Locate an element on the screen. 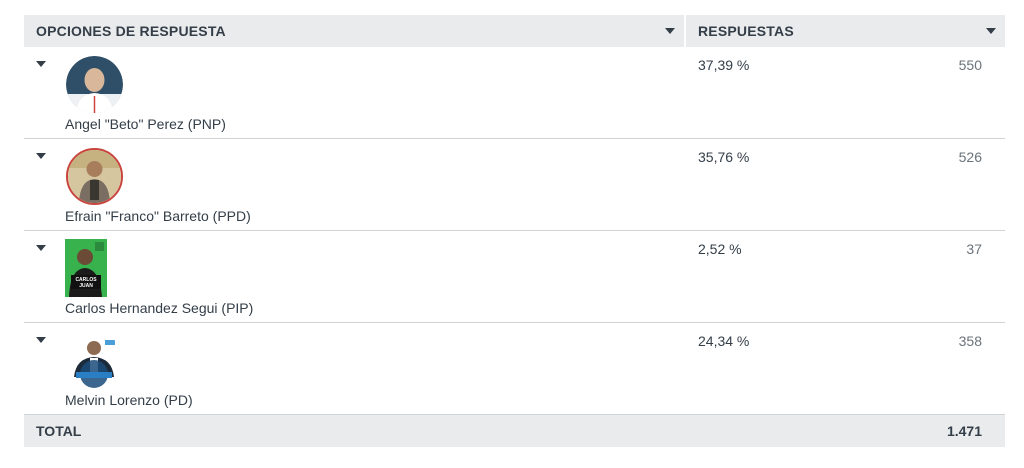  option-name: Melvin Lorenzo (PD) is located at coordinates (129, 400).